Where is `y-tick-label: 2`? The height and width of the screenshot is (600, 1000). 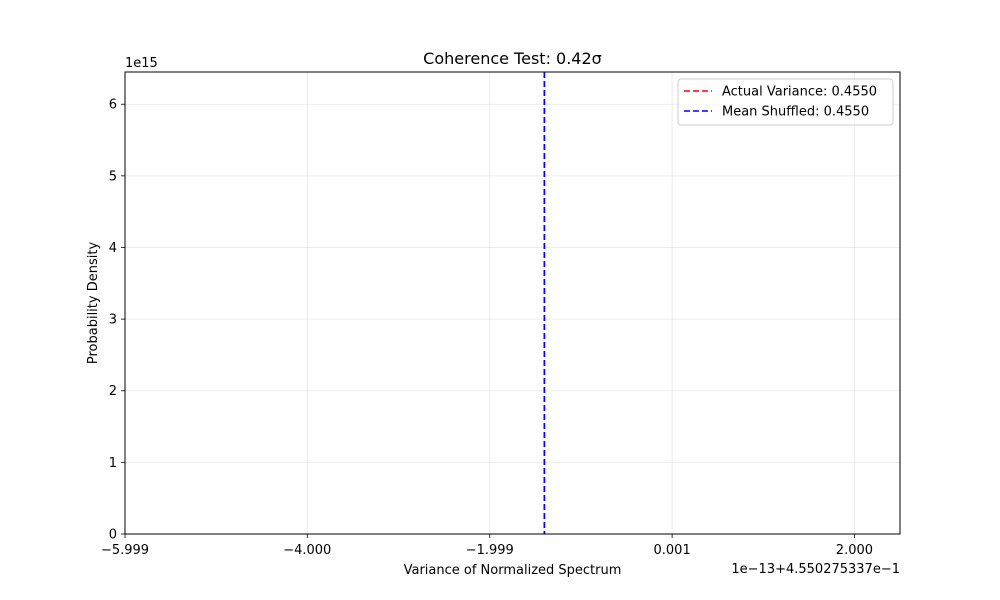 y-tick-label: 2 is located at coordinates (113, 391).